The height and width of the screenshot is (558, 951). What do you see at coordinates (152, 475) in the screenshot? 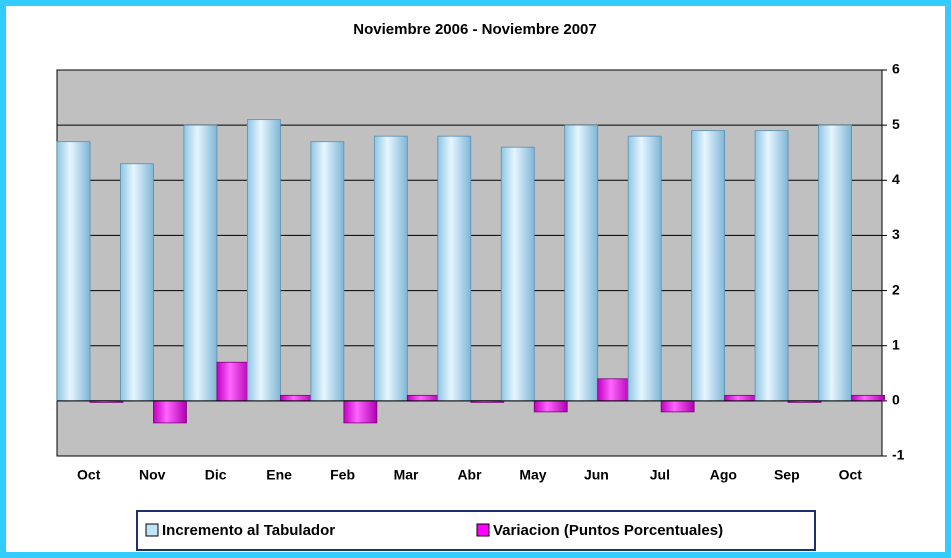
I see `x-tick-label: Nov` at bounding box center [152, 475].